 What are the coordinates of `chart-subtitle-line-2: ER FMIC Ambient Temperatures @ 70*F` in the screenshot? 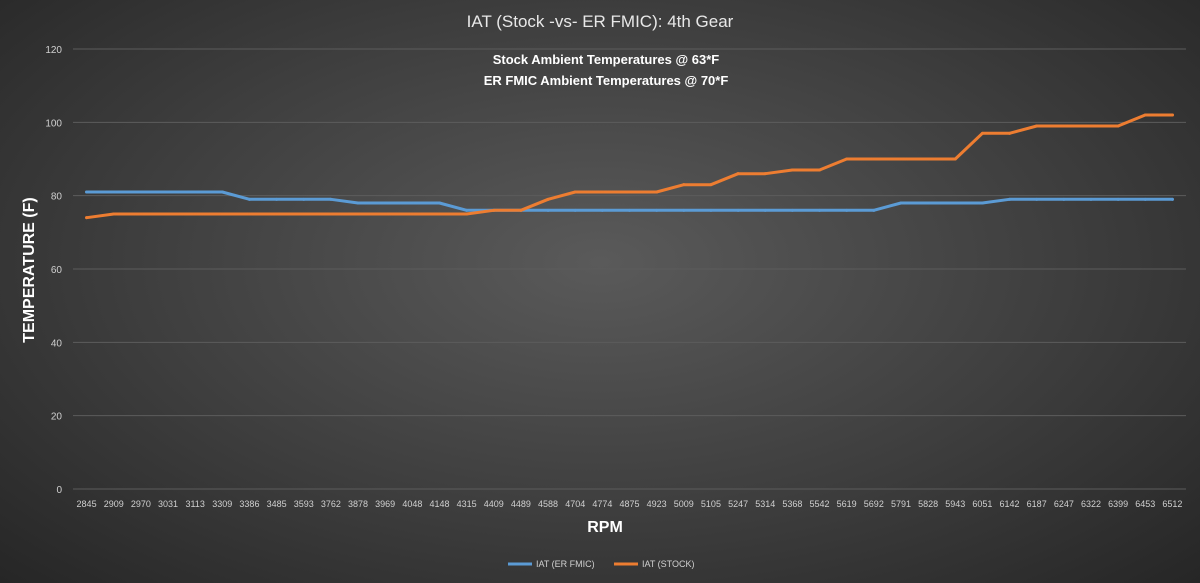 It's located at (606, 80).